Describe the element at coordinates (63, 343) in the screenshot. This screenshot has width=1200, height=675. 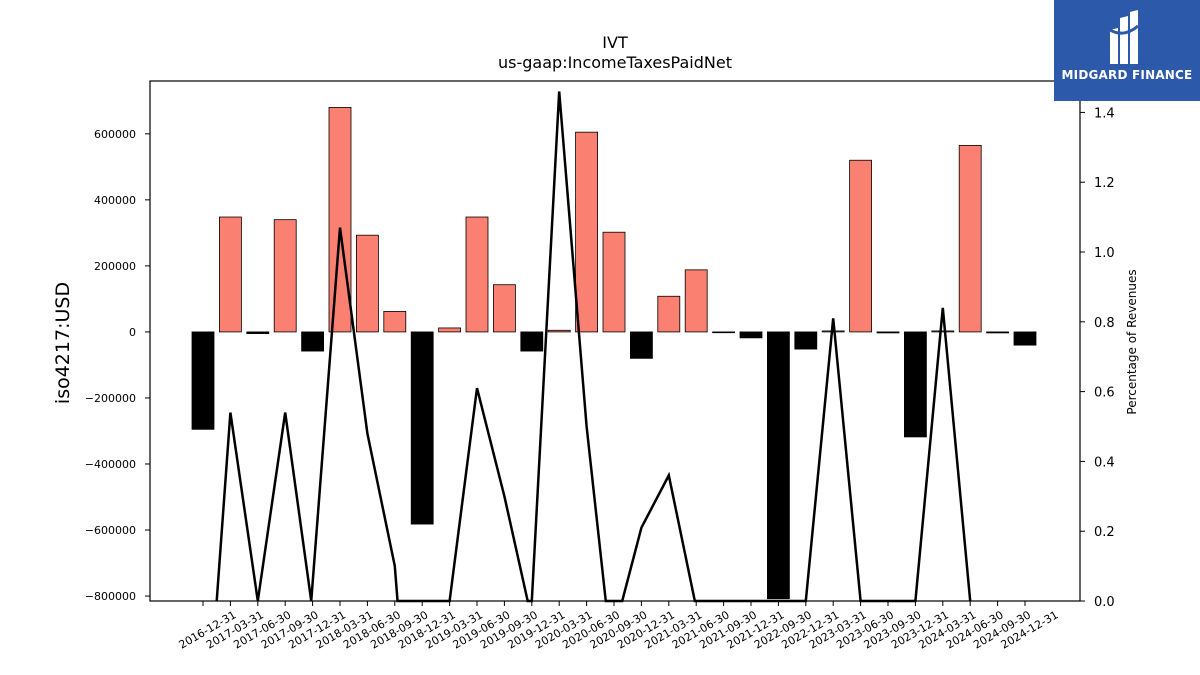
I see `y-axis-label: iso4217:USD` at that location.